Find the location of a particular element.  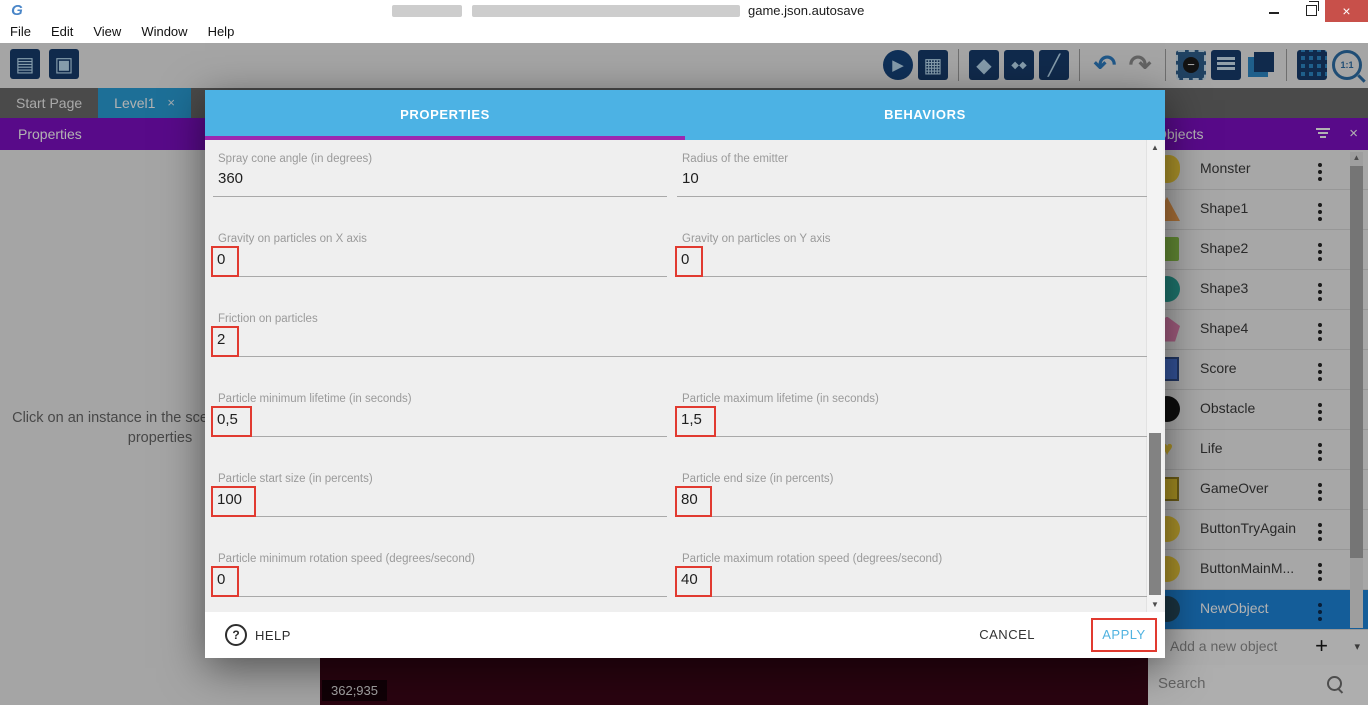

add-object-icon: ◆ is located at coordinates (984, 65).